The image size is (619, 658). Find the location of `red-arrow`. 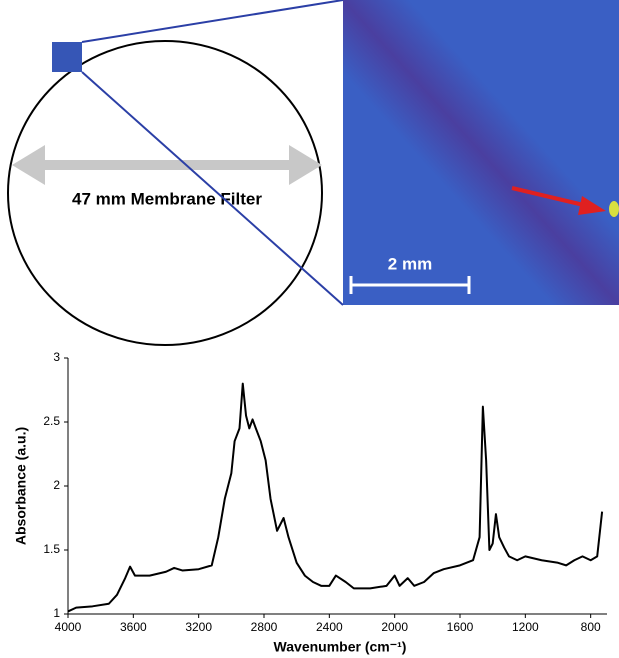

red-arrow is located at coordinates (552, 197).